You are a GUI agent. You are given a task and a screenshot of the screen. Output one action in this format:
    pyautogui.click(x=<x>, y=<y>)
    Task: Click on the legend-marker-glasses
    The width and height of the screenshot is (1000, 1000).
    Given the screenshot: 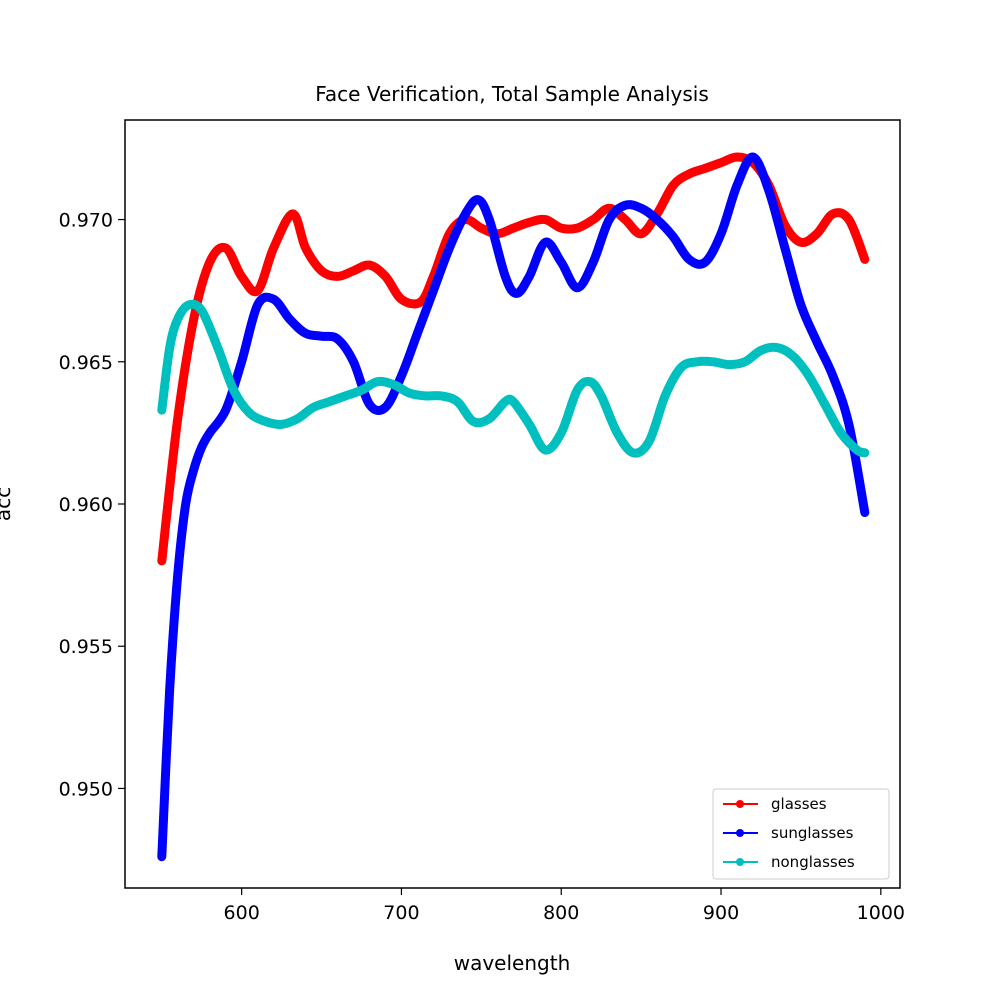 What is the action you would take?
    pyautogui.click(x=740, y=804)
    